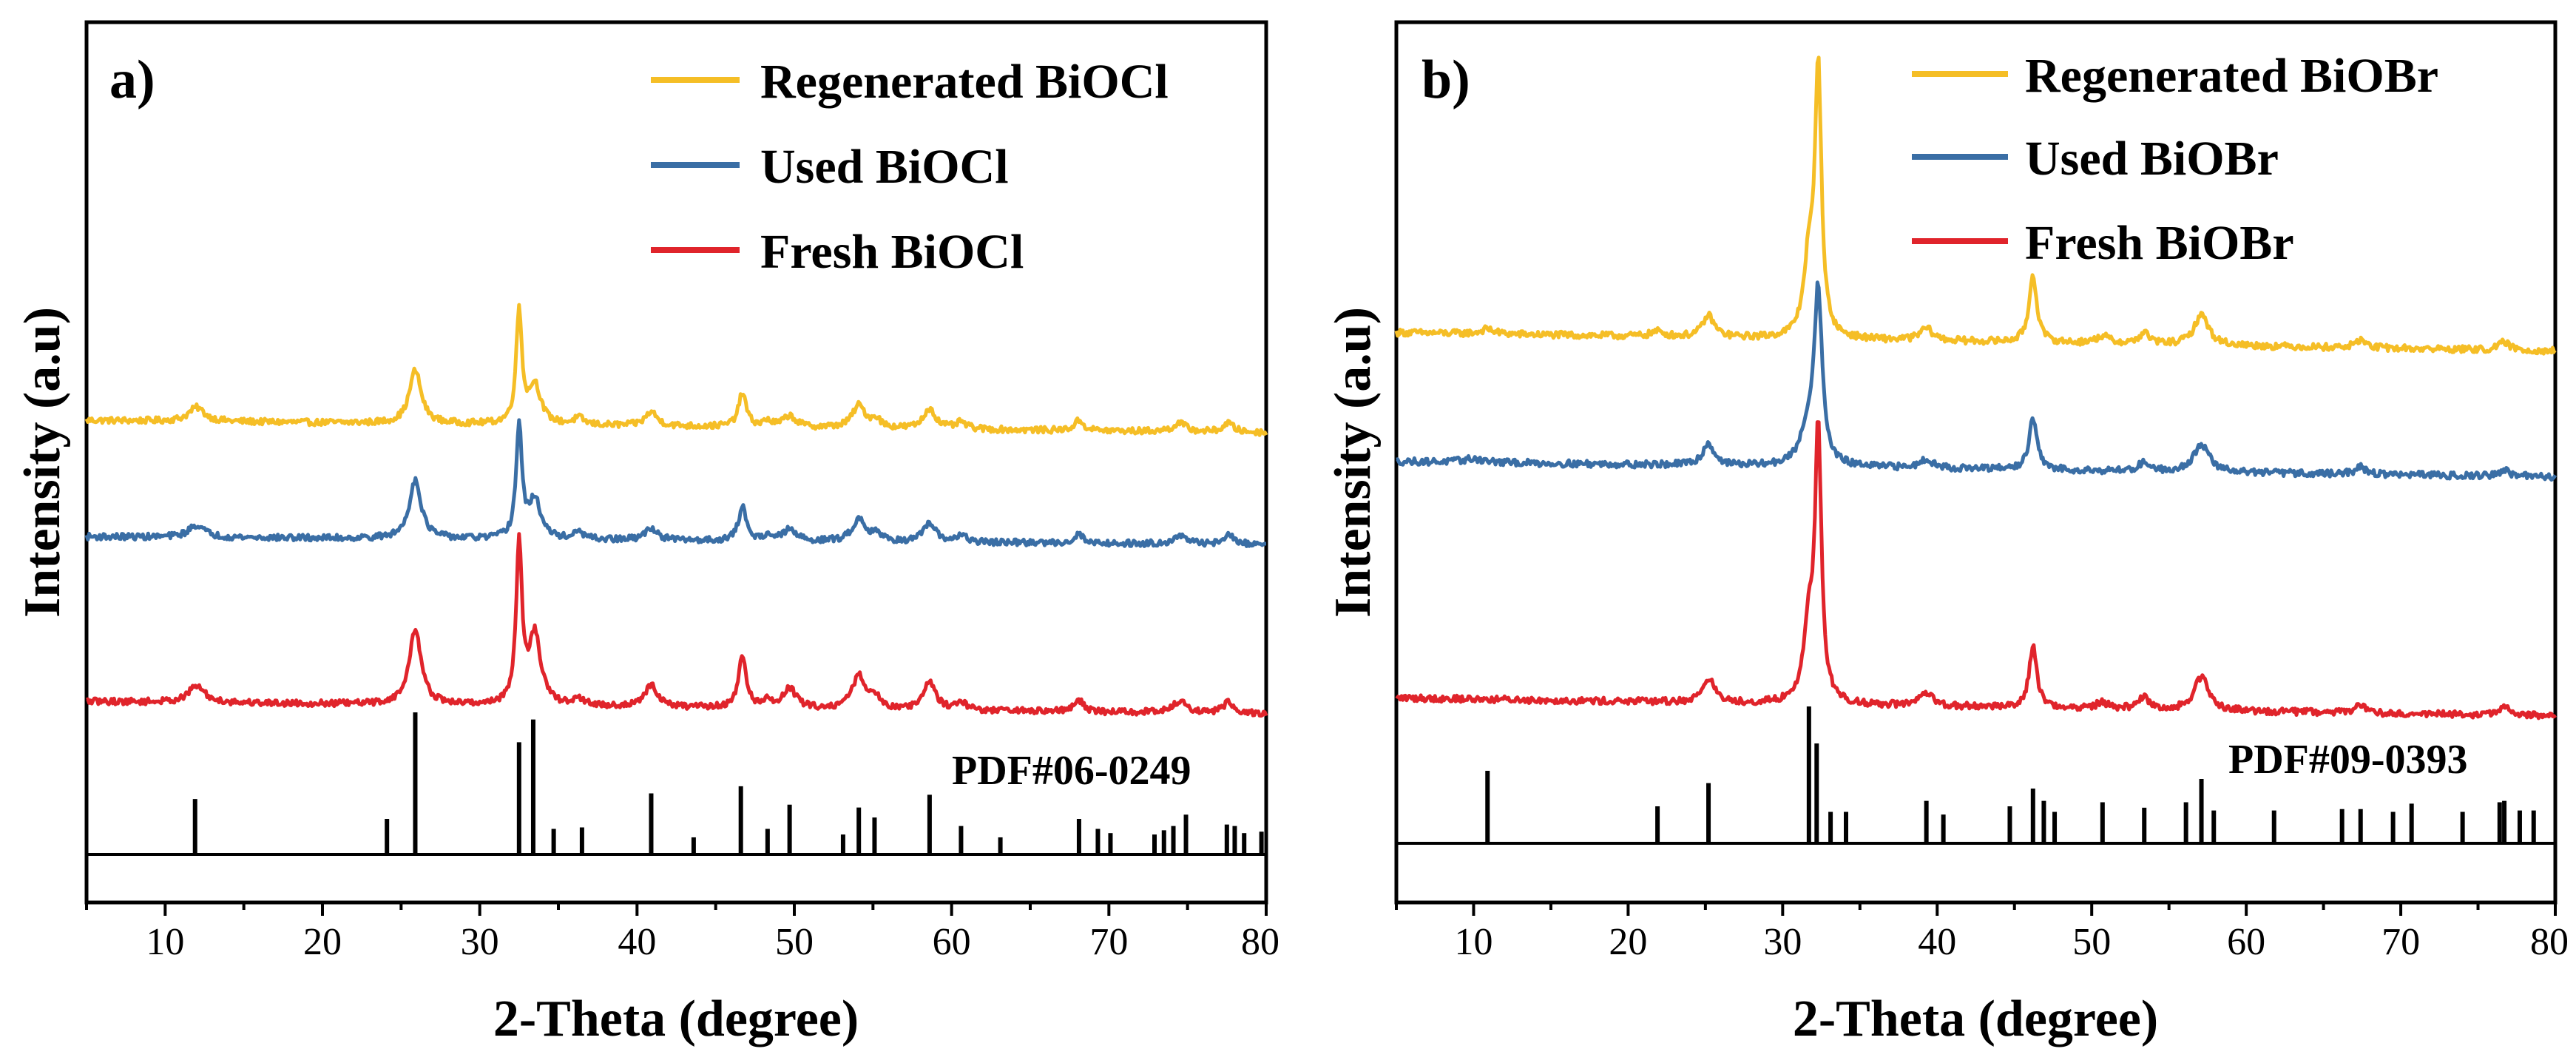 The height and width of the screenshot is (1063, 2576). I want to click on a-x-tick-label: 40, so click(637, 942).